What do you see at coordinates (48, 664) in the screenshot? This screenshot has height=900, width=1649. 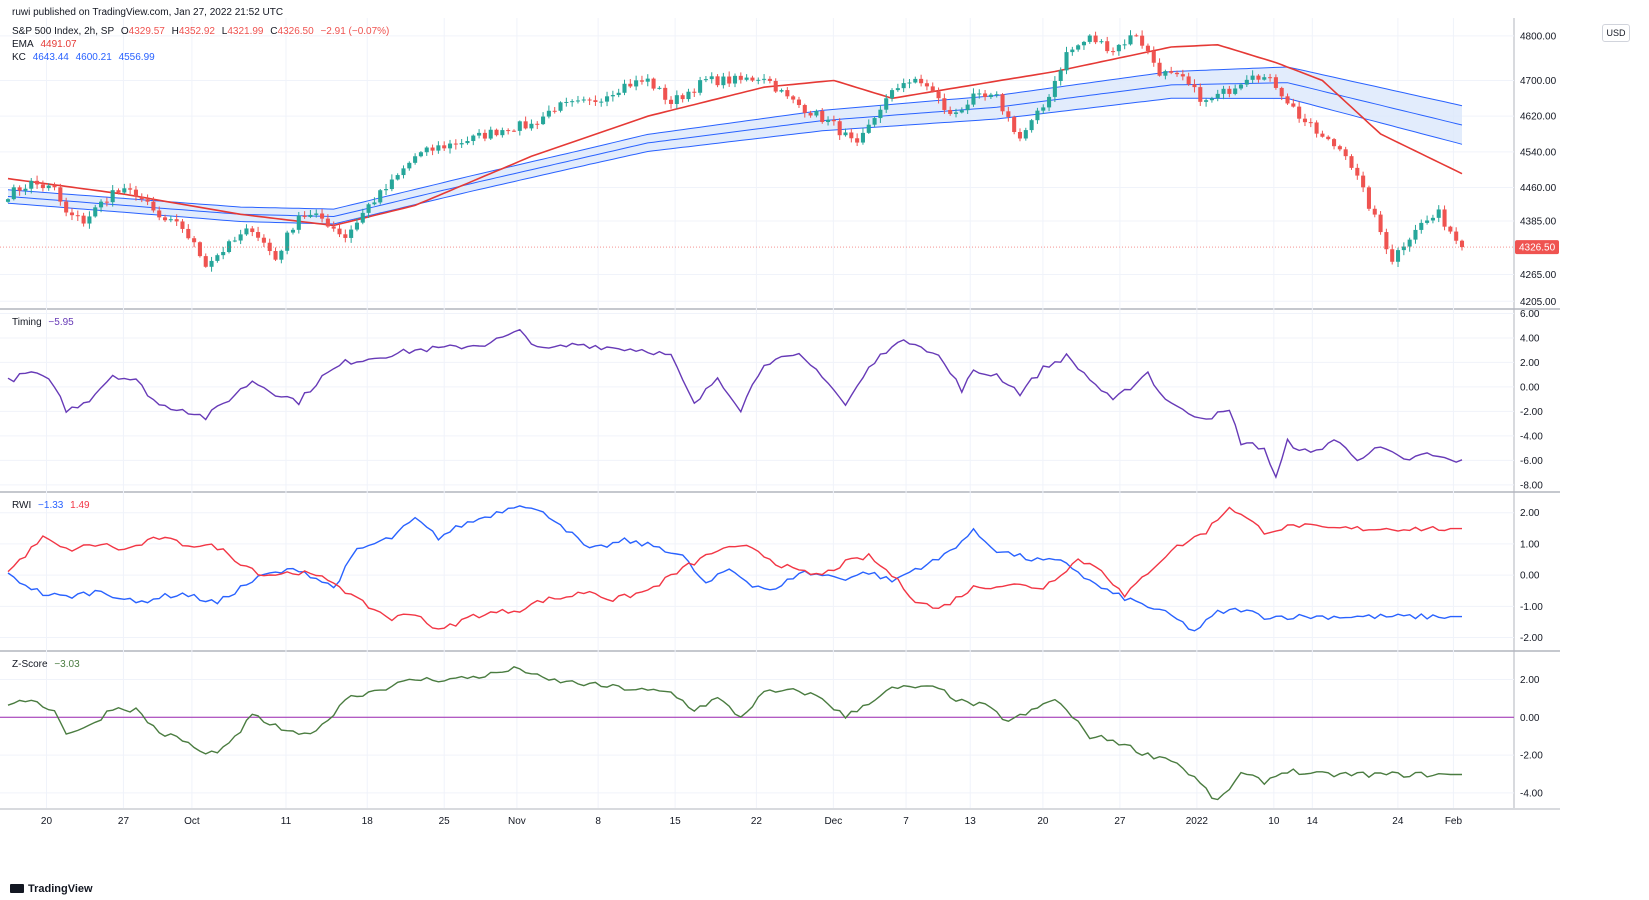 I see `zscore-legend: Z-Score −3.03` at bounding box center [48, 664].